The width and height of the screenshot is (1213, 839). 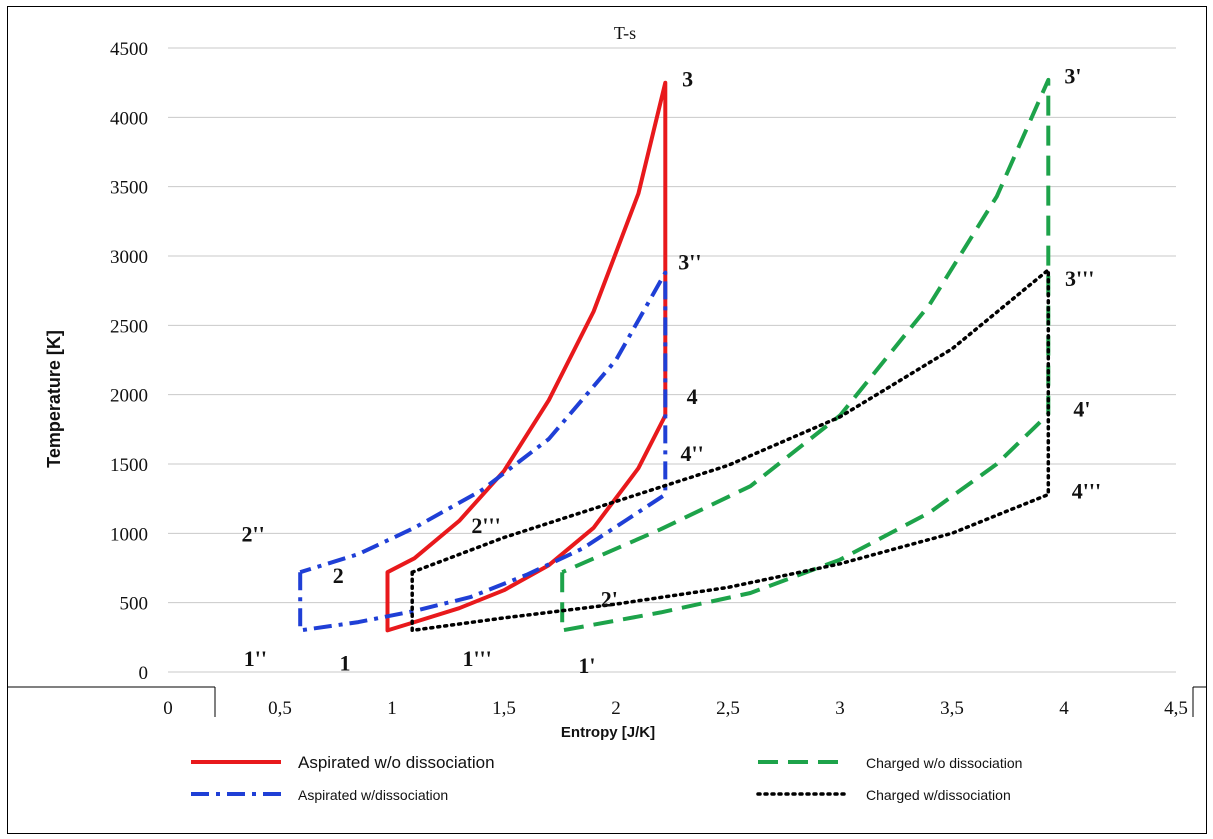 What do you see at coordinates (134, 604) in the screenshot?
I see `y-tick-label: 500` at bounding box center [134, 604].